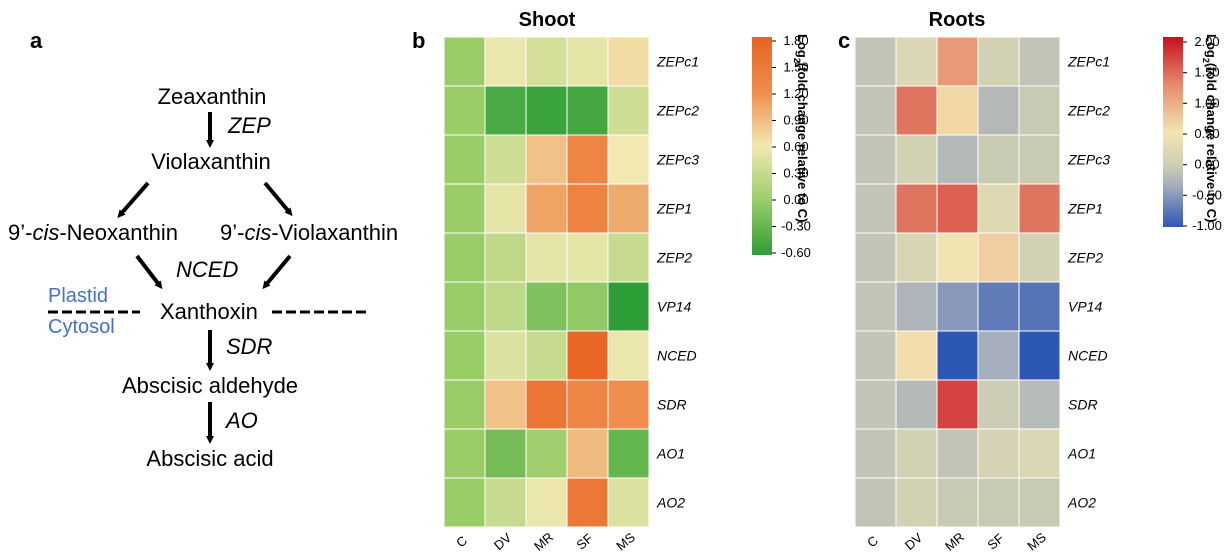 The image size is (1227, 559). Describe the element at coordinates (844, 40) in the screenshot. I see `panel-c-letter: c` at that location.